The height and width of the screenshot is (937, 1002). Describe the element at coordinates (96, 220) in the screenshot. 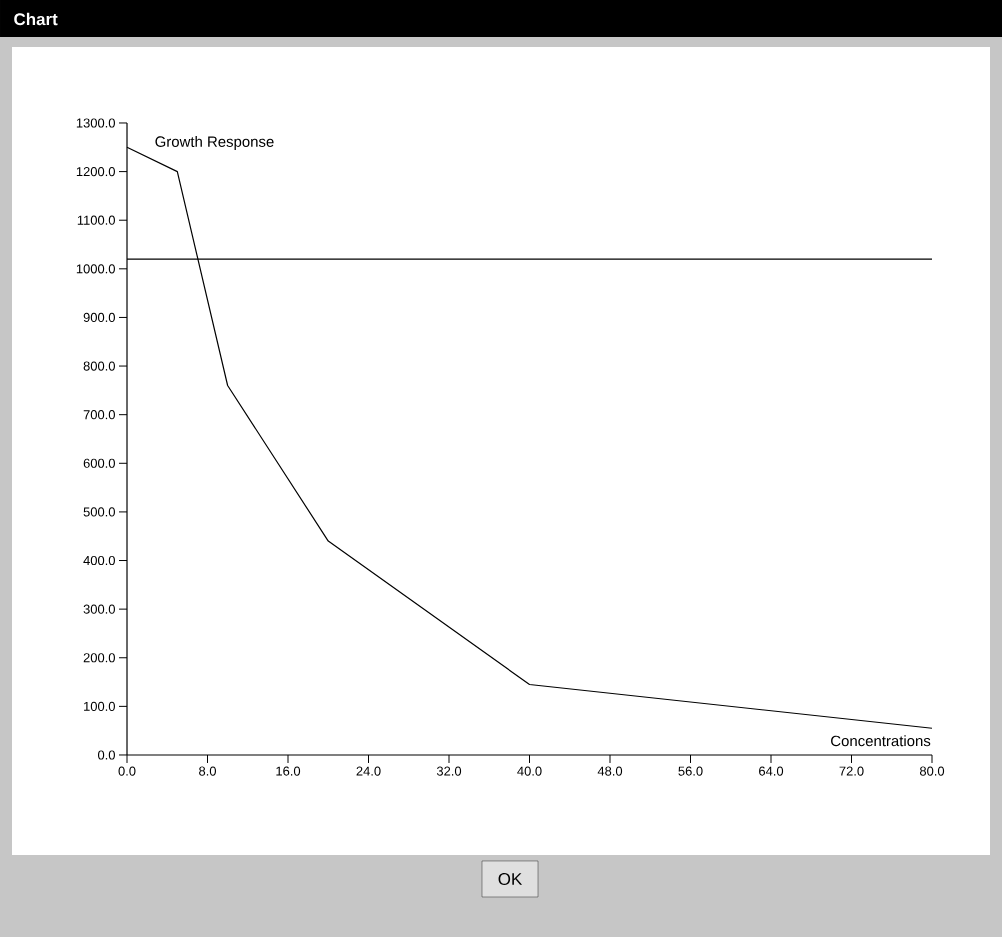

I see `y-tick-label: 1100.0` at that location.